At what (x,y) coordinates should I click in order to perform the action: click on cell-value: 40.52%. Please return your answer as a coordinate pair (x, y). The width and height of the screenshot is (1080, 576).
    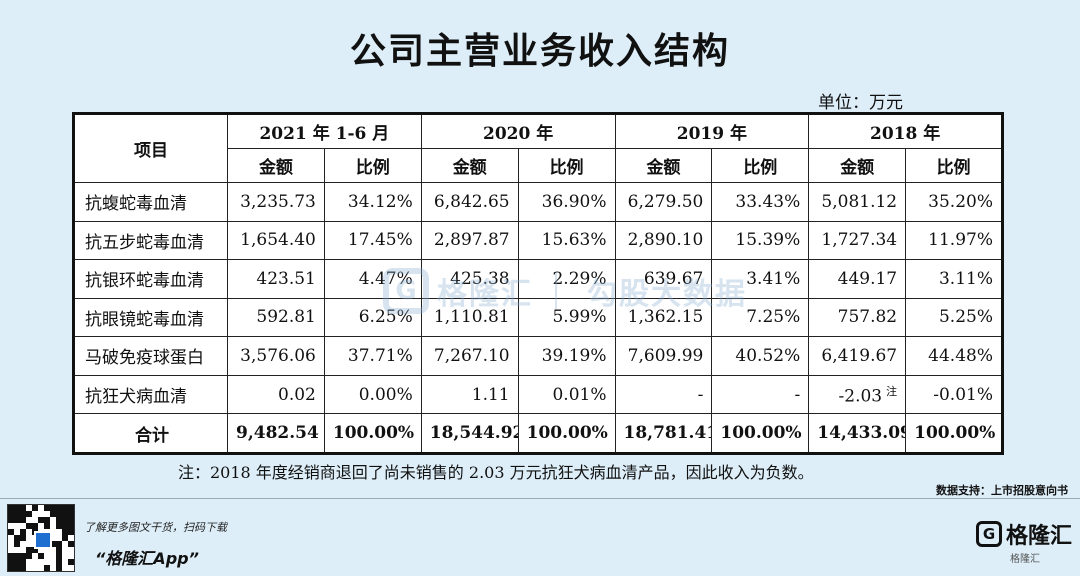
    Looking at the image, I should click on (768, 355).